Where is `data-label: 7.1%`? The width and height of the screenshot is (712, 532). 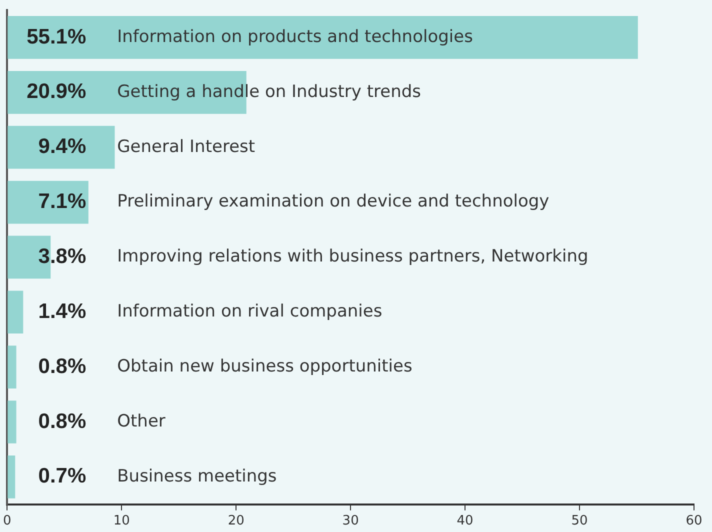 data-label: 7.1% is located at coordinates (62, 202).